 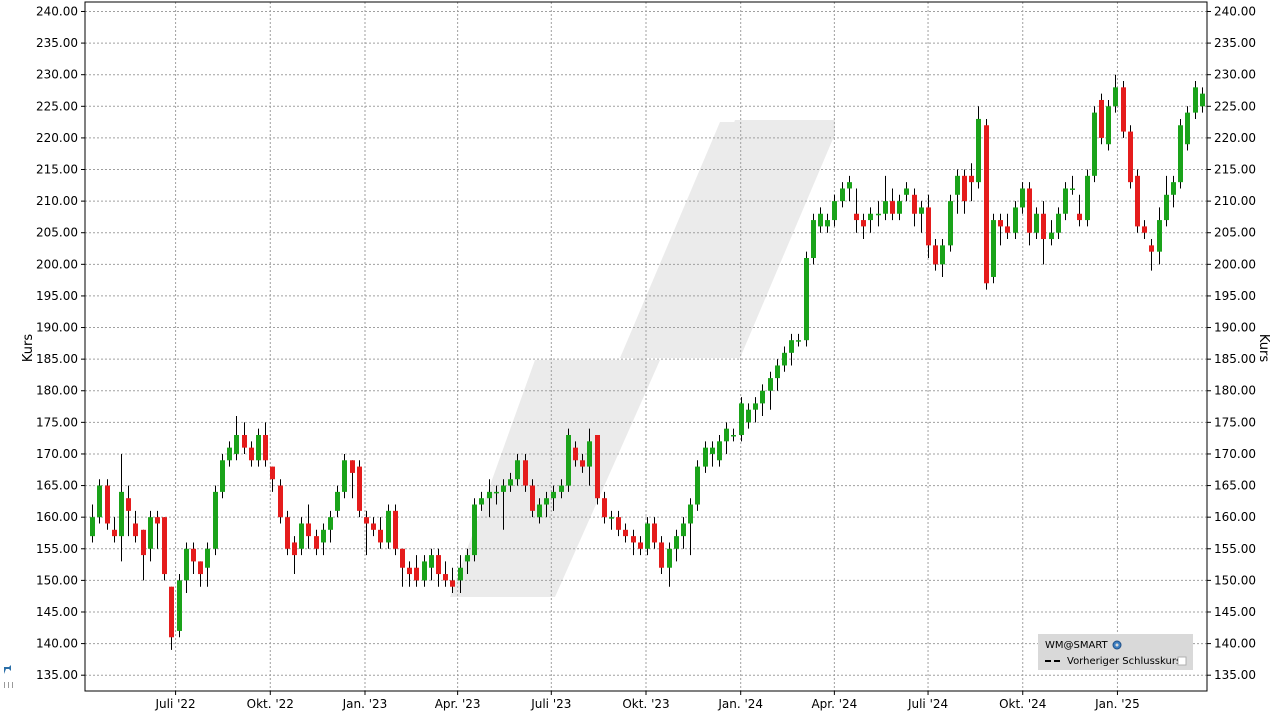 What do you see at coordinates (57, 580) in the screenshot?
I see `y-tick-label-left: 150.00` at bounding box center [57, 580].